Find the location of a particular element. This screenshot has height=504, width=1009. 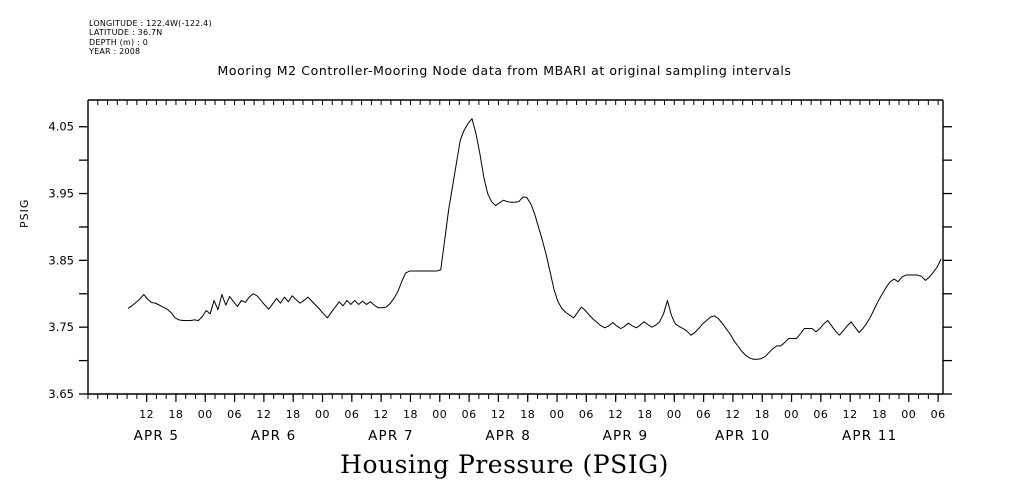

x-date-label: APR 8 is located at coordinates (508, 436).